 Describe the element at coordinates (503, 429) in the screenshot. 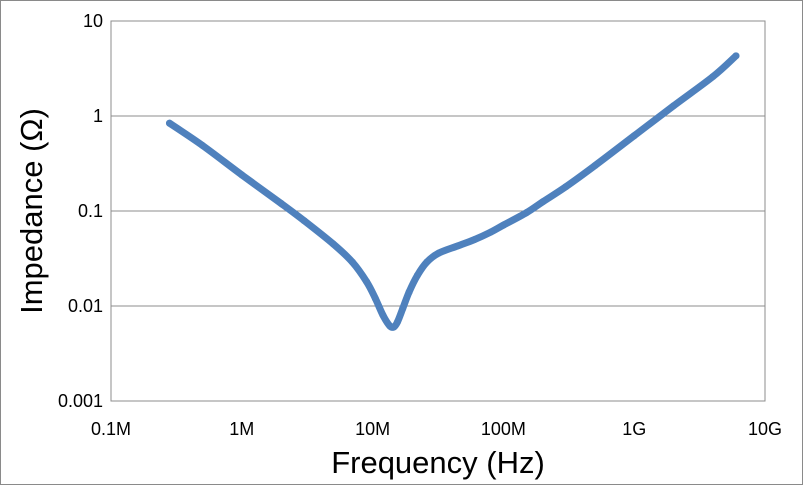

I see `x-tick-label: 100M` at that location.